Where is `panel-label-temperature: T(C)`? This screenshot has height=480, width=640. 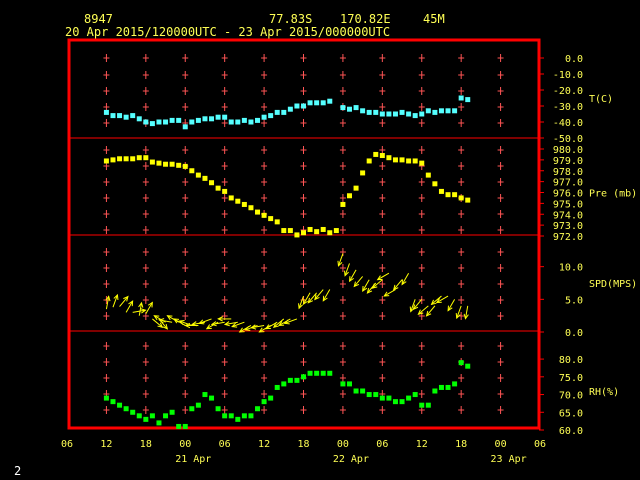
panel-label-temperature: T(C) is located at coordinates (601, 99).